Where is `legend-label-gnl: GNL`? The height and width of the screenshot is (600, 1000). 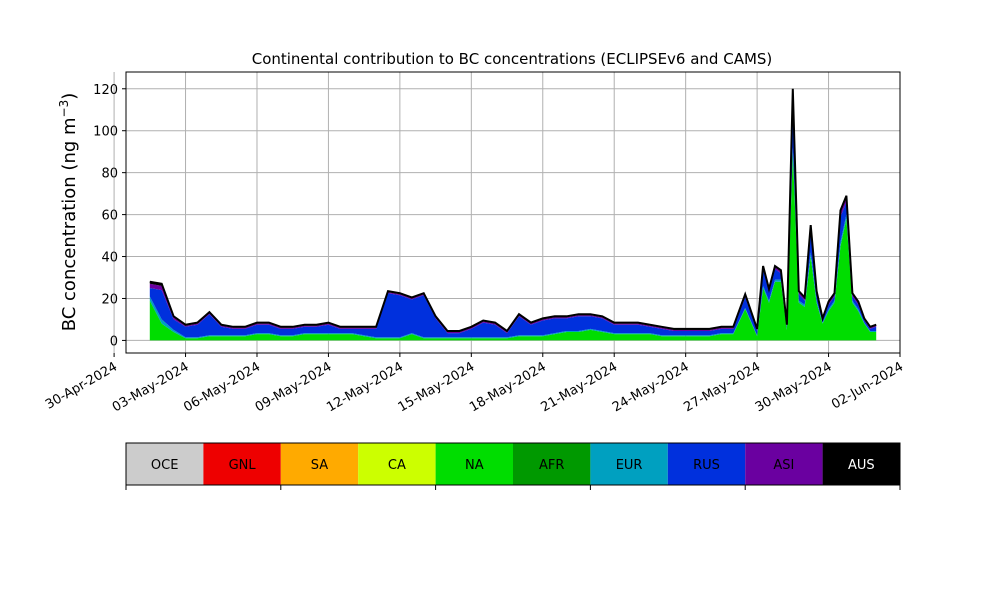 legend-label-gnl: GNL is located at coordinates (243, 465).